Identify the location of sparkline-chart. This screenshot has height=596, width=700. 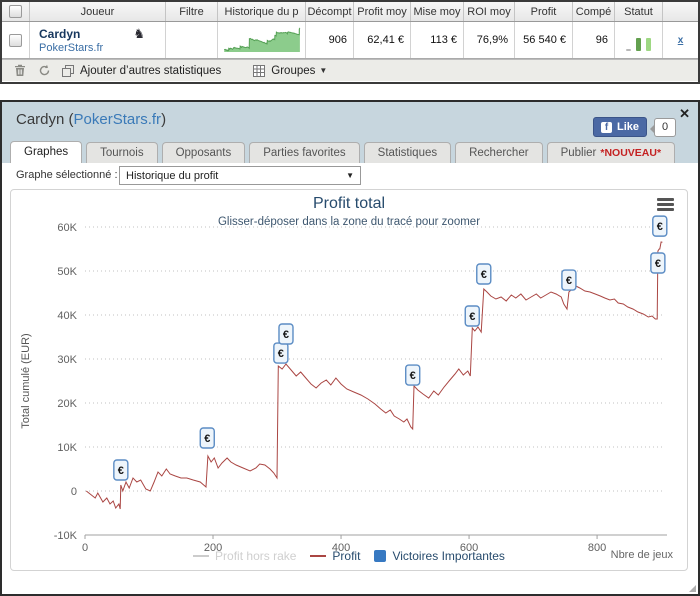
(262, 39).